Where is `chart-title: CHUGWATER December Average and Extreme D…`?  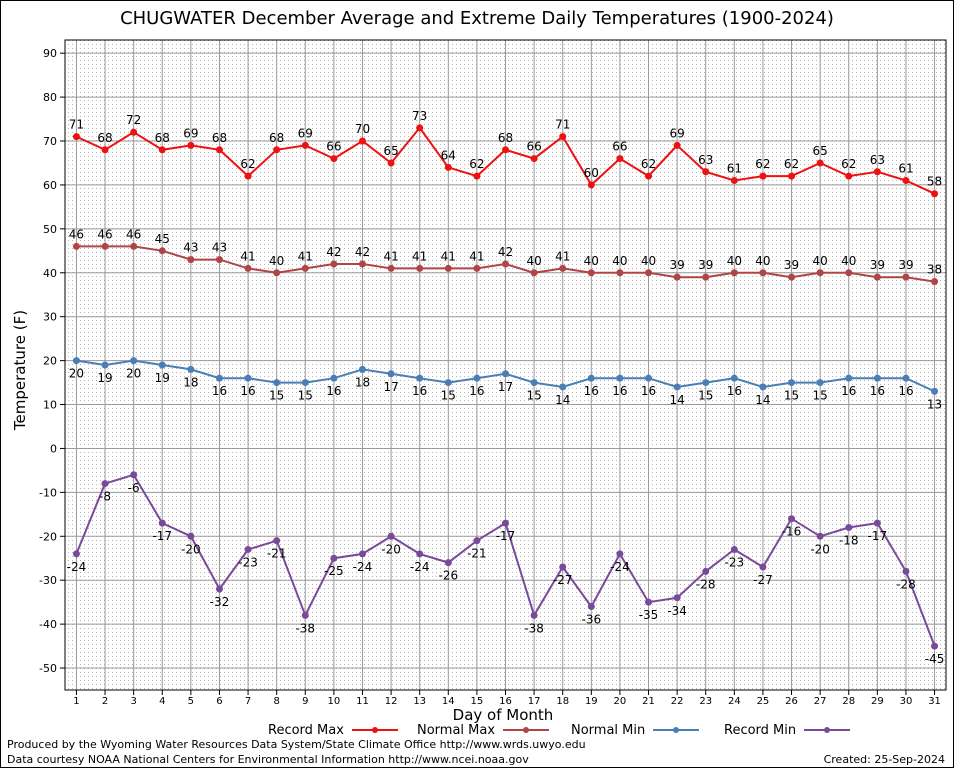
chart-title: CHUGWATER December Average and Extreme D… is located at coordinates (477, 18).